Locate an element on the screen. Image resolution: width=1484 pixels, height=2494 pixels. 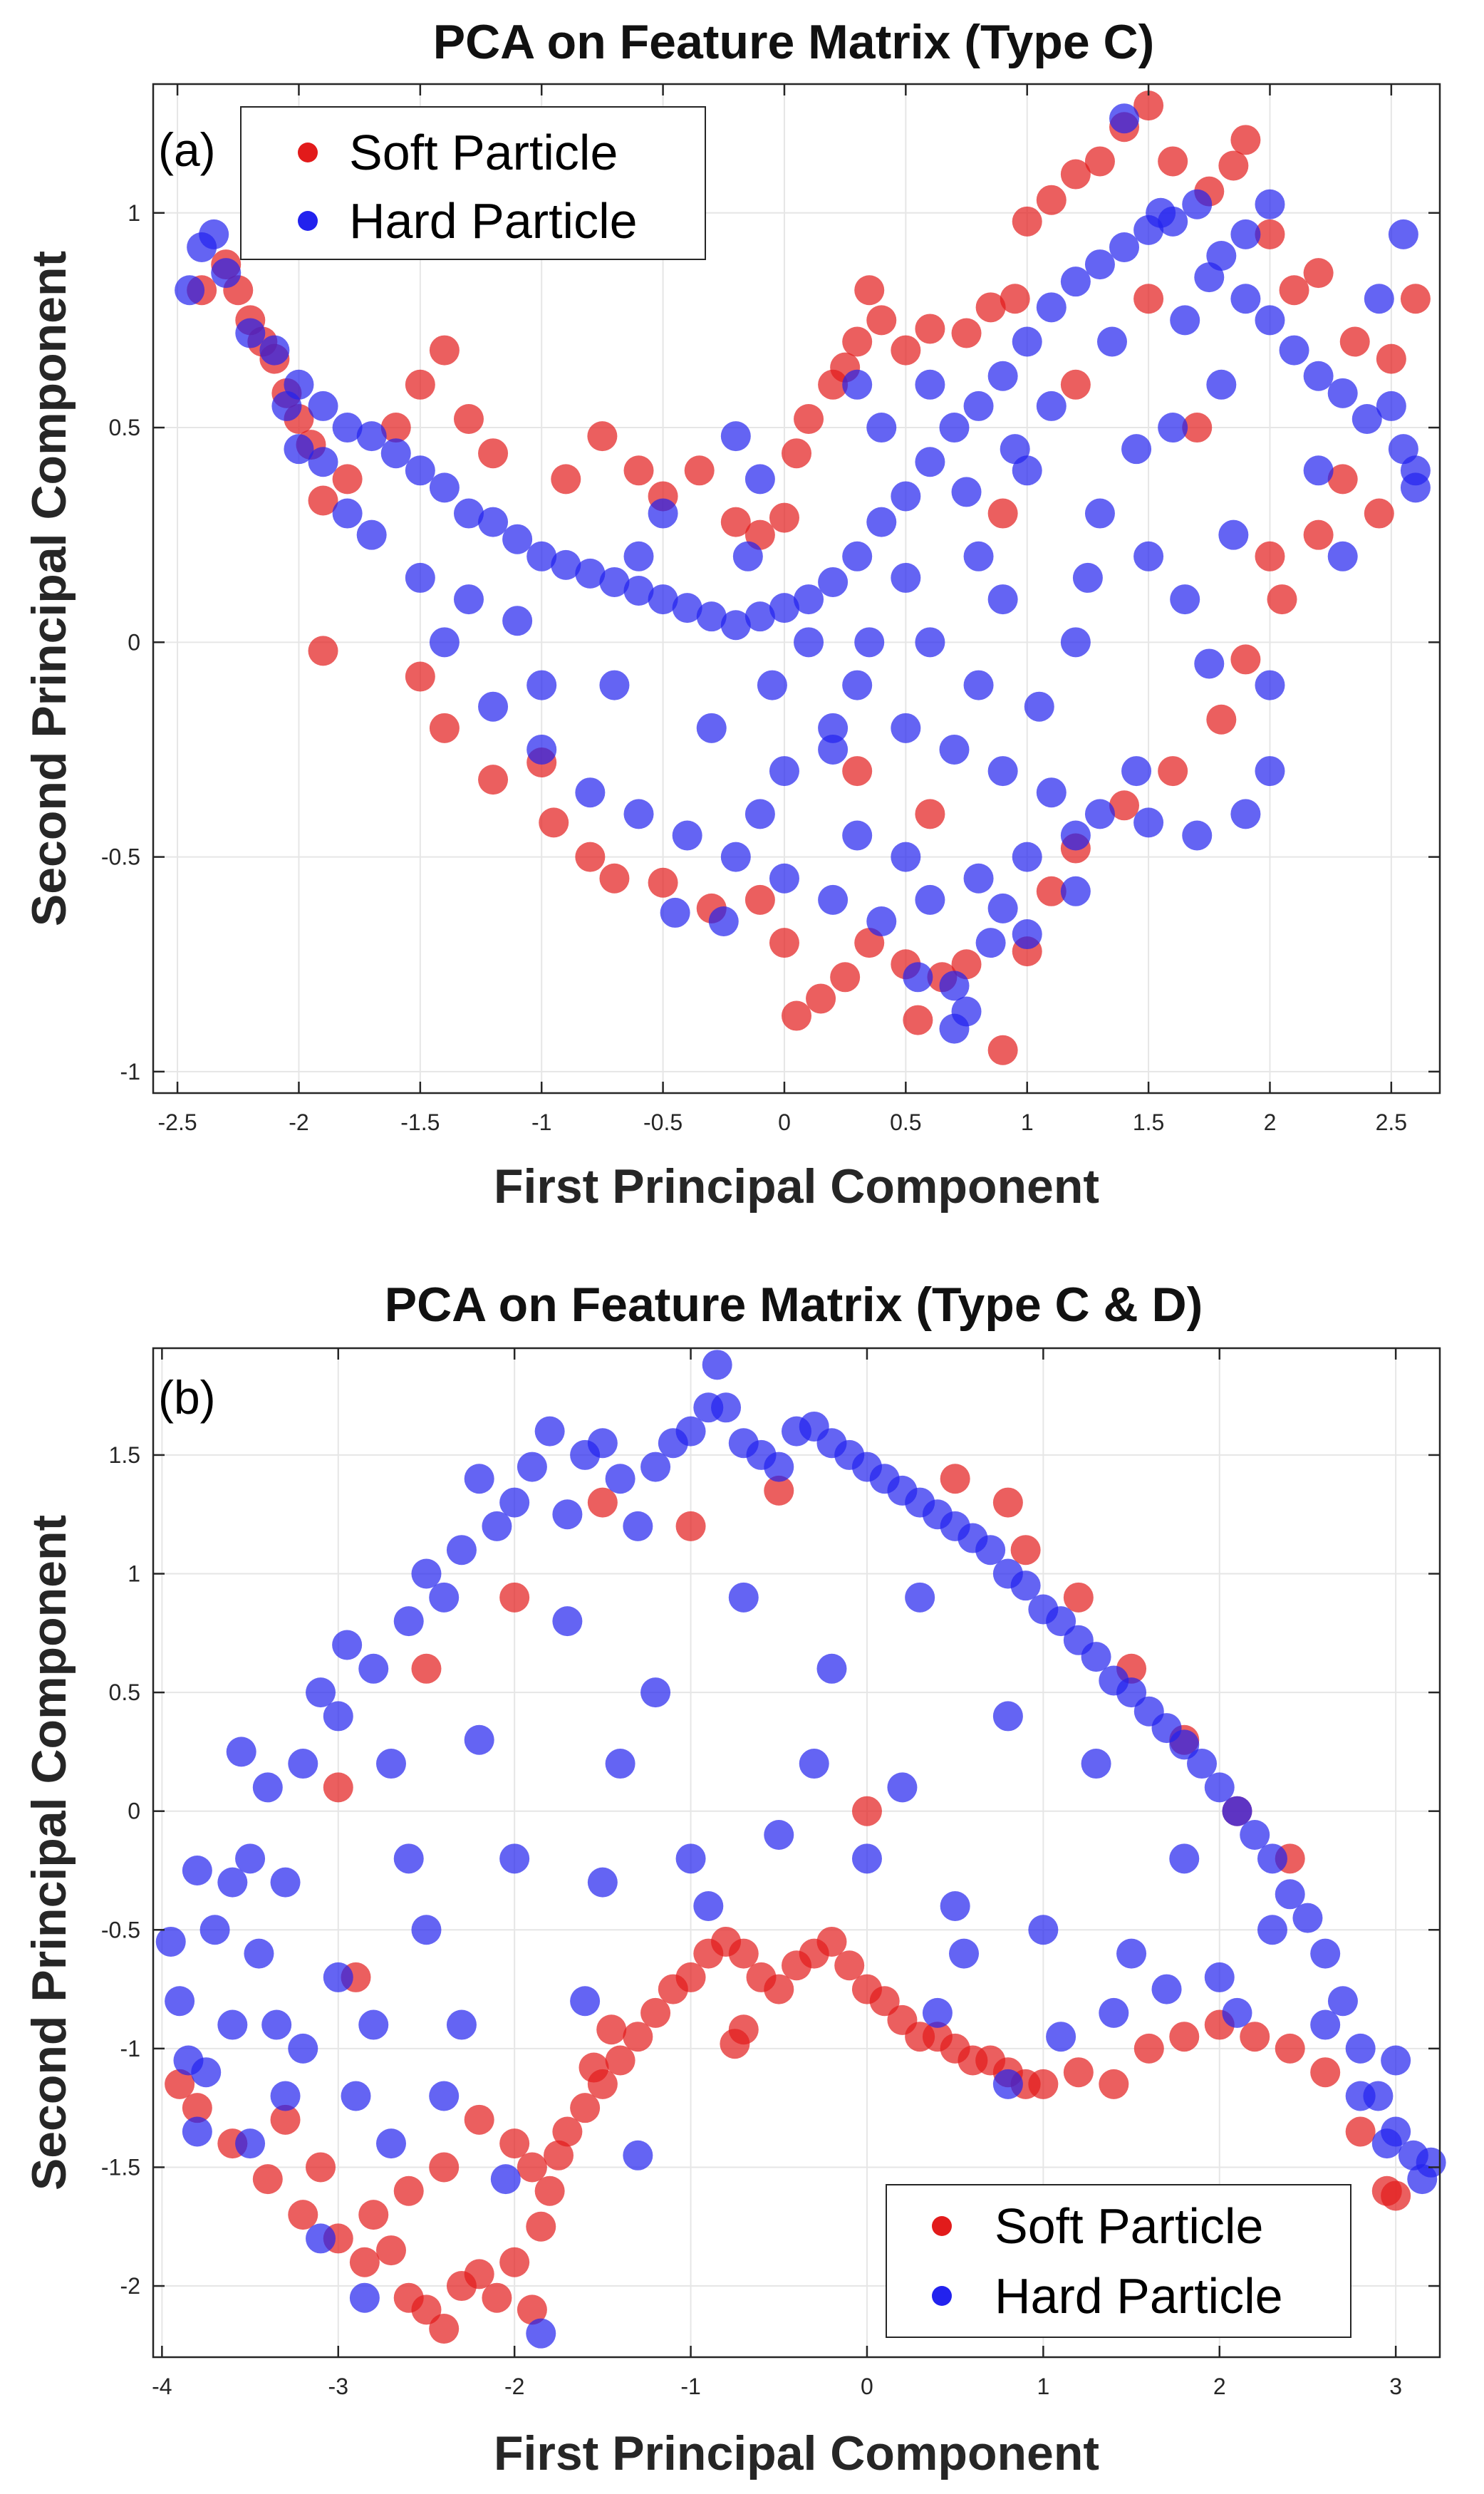
panel-b-x-axis-label: First Principal Component is located at coordinates (796, 2453).